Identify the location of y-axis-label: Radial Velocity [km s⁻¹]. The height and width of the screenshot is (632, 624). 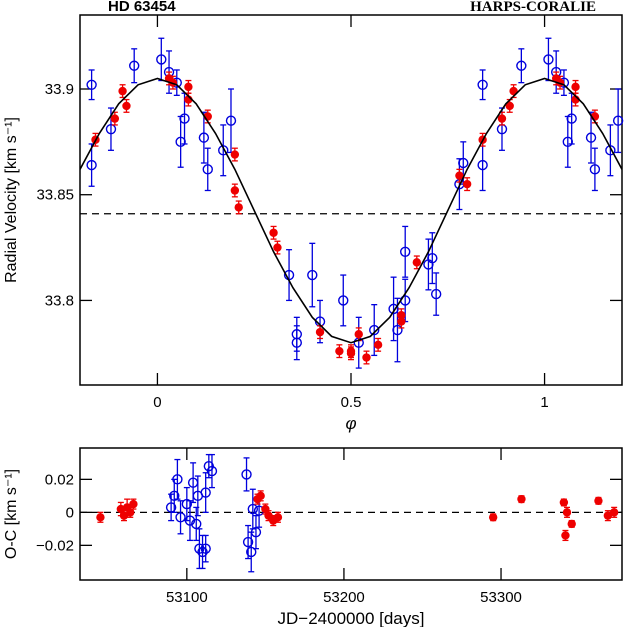
(11, 200).